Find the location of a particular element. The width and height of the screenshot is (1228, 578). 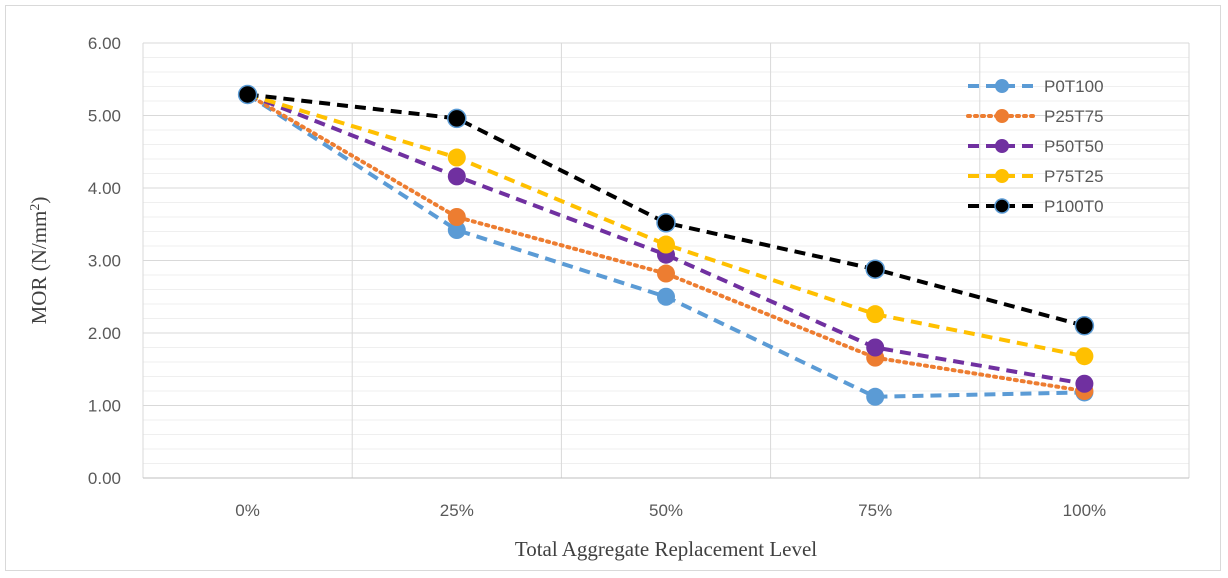

y-tick-label: 2.00 is located at coordinates (104, 333).